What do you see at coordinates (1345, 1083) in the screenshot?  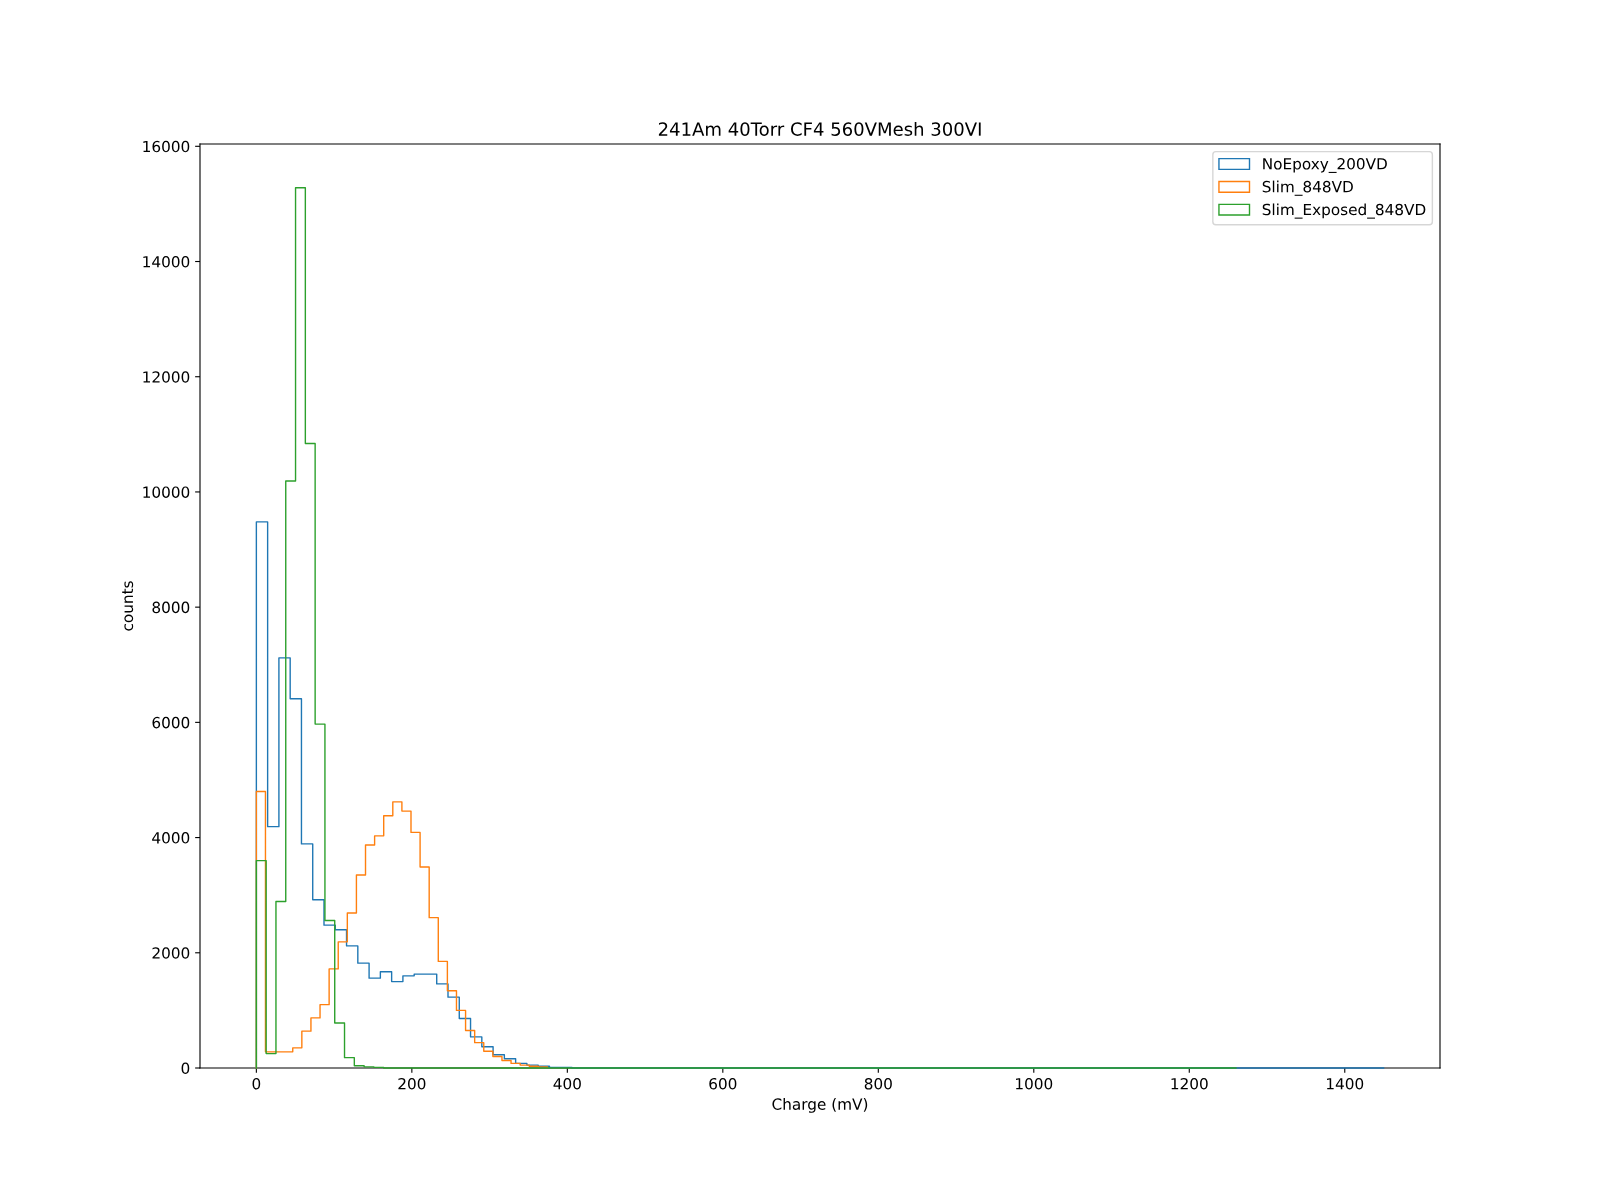 I see `x-tick-label: 1400` at bounding box center [1345, 1083].